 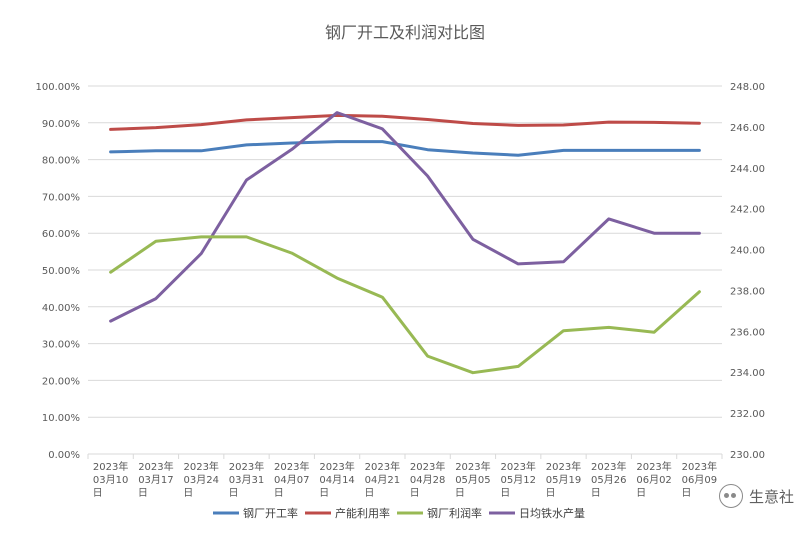 What do you see at coordinates (61, 381) in the screenshot?
I see `y-left-tick-label: 20.00%` at bounding box center [61, 381].